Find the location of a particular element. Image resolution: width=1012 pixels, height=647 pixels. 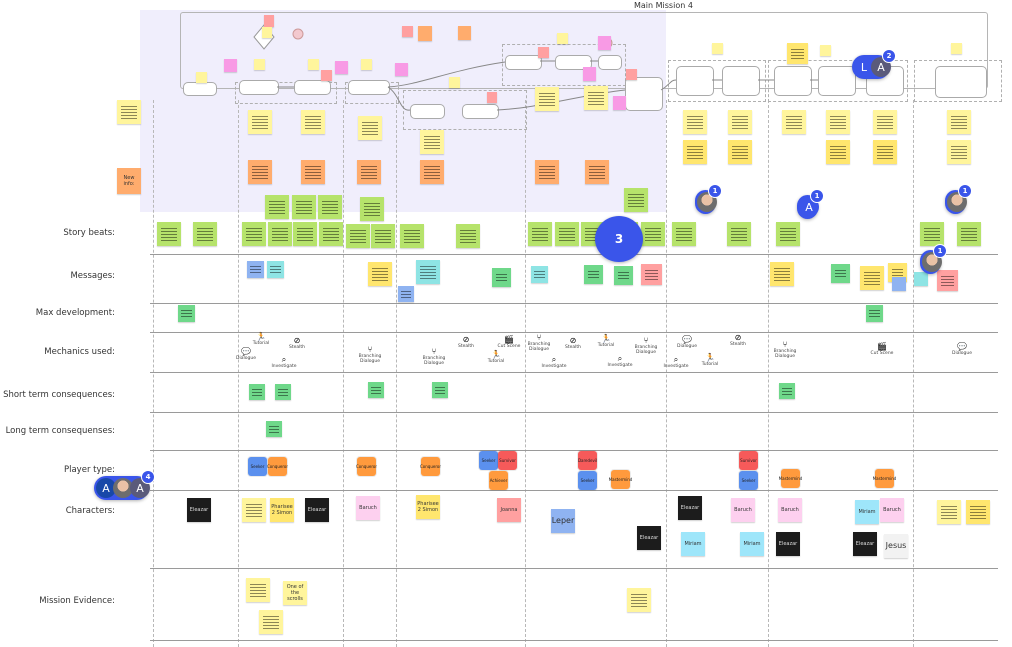

user-avatar: A is located at coordinates (106, 488).